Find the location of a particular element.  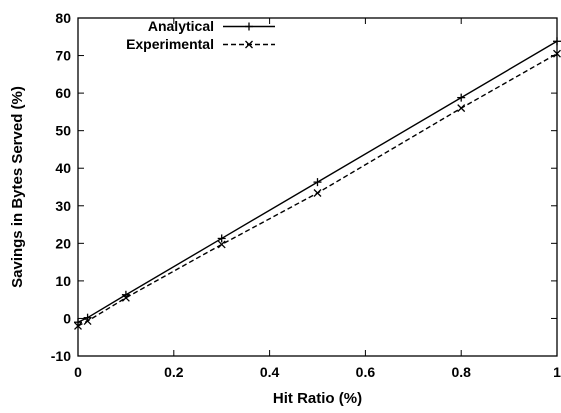

y-tick-label: 10 is located at coordinates (63, 281).